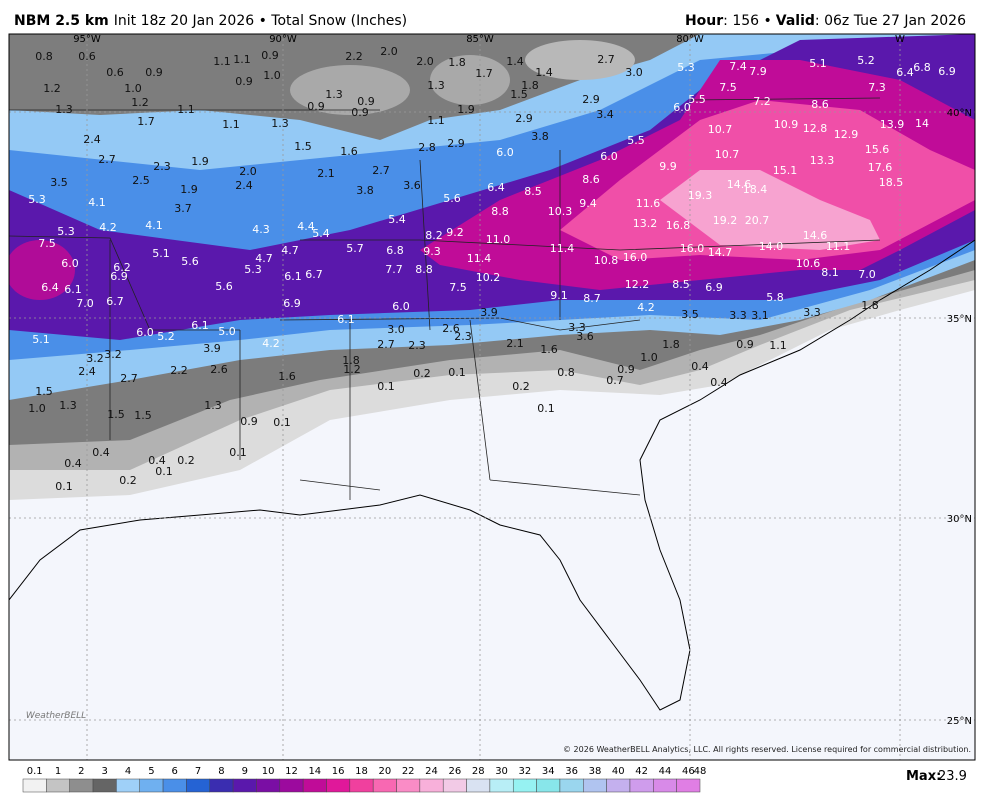 The height and width of the screenshot is (808, 984). Describe the element at coordinates (697, 99) in the screenshot. I see `snow-amount: 5.5` at that location.